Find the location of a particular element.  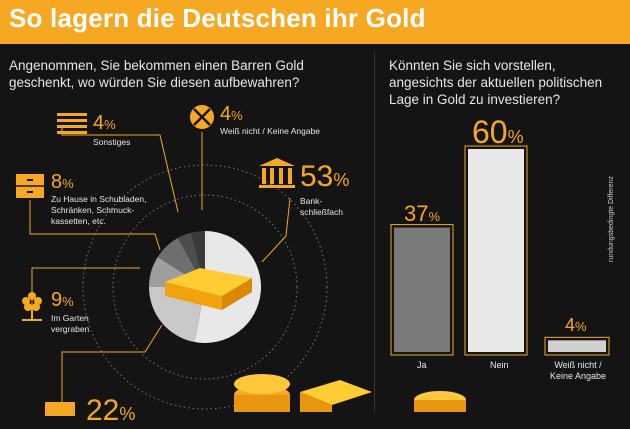

label-sonstiges: Sonstiges is located at coordinates (112, 142).